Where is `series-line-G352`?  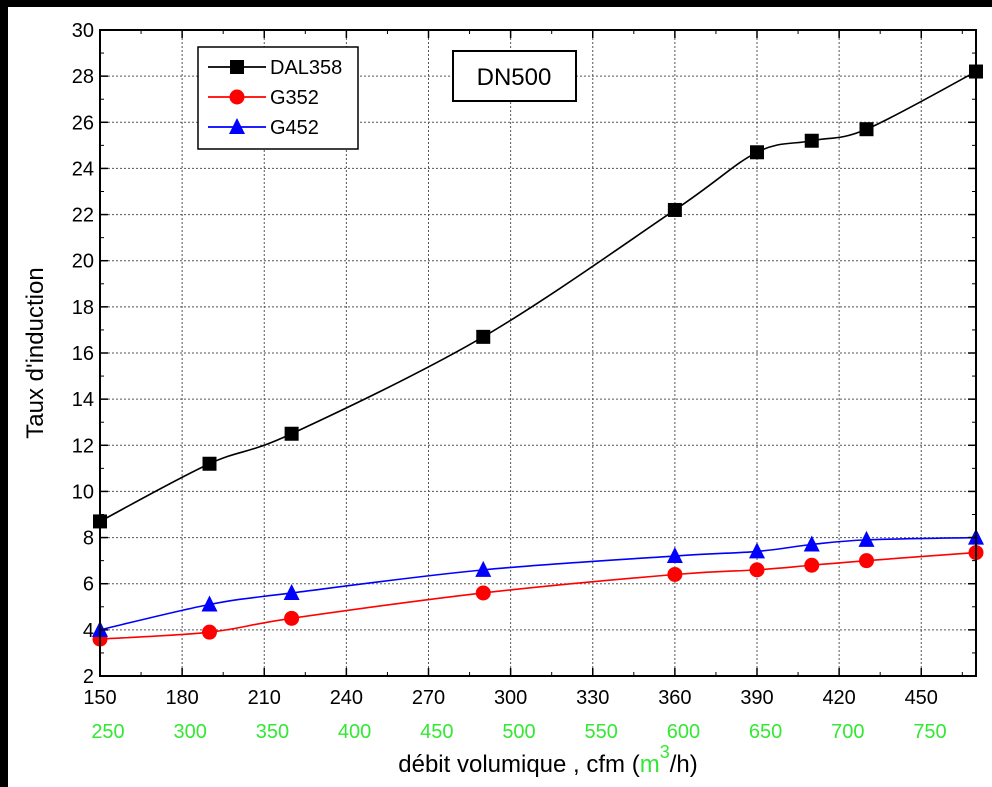
series-line-G352 is located at coordinates (538, 595).